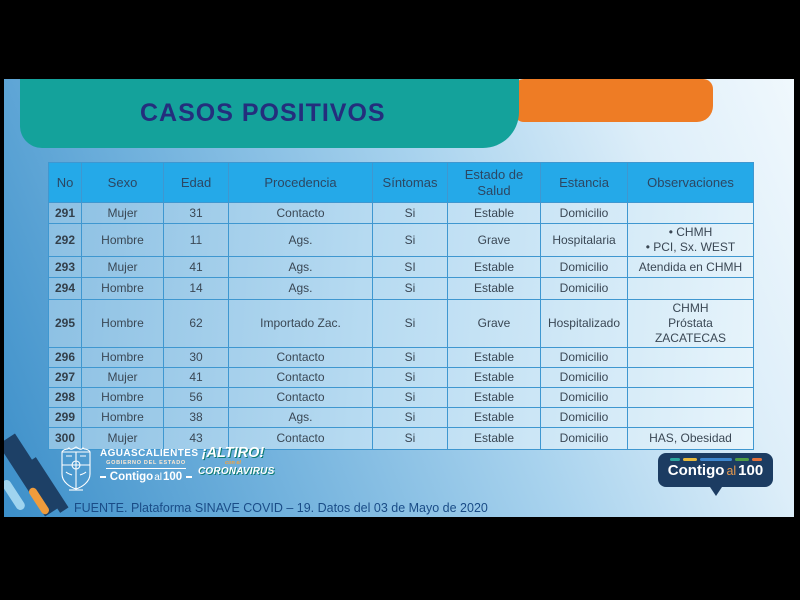 The width and height of the screenshot is (800, 600). I want to click on badge-word: Contigo, so click(696, 470).